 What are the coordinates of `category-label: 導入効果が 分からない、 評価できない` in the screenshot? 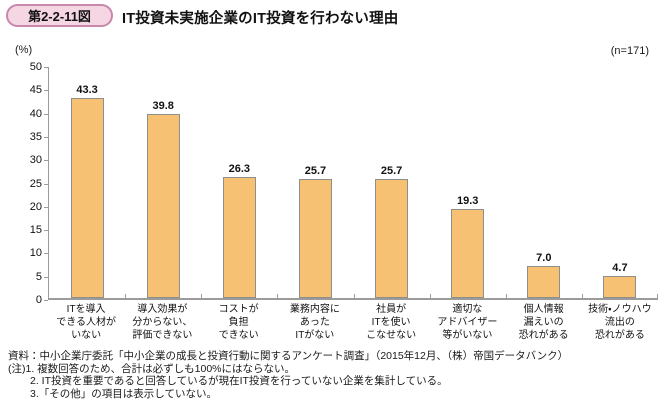 It's located at (162, 322).